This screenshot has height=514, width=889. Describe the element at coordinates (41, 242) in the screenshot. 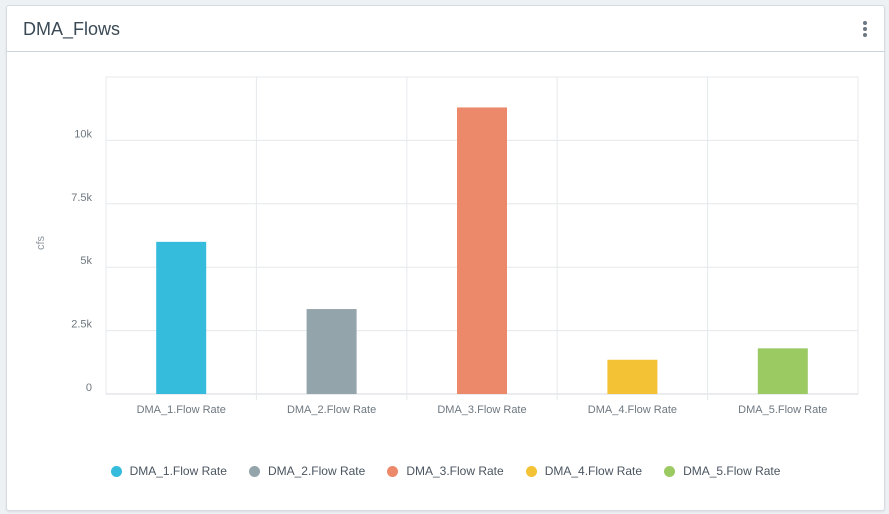

I see `y-axis-label: cfs` at that location.